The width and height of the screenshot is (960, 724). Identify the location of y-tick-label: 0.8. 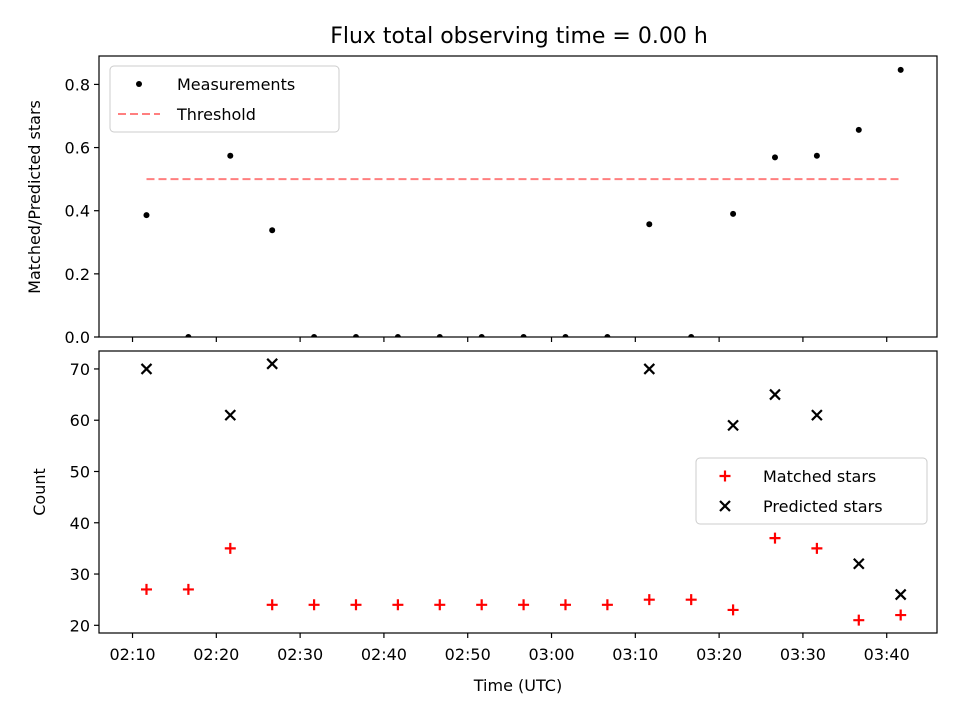
(77, 84).